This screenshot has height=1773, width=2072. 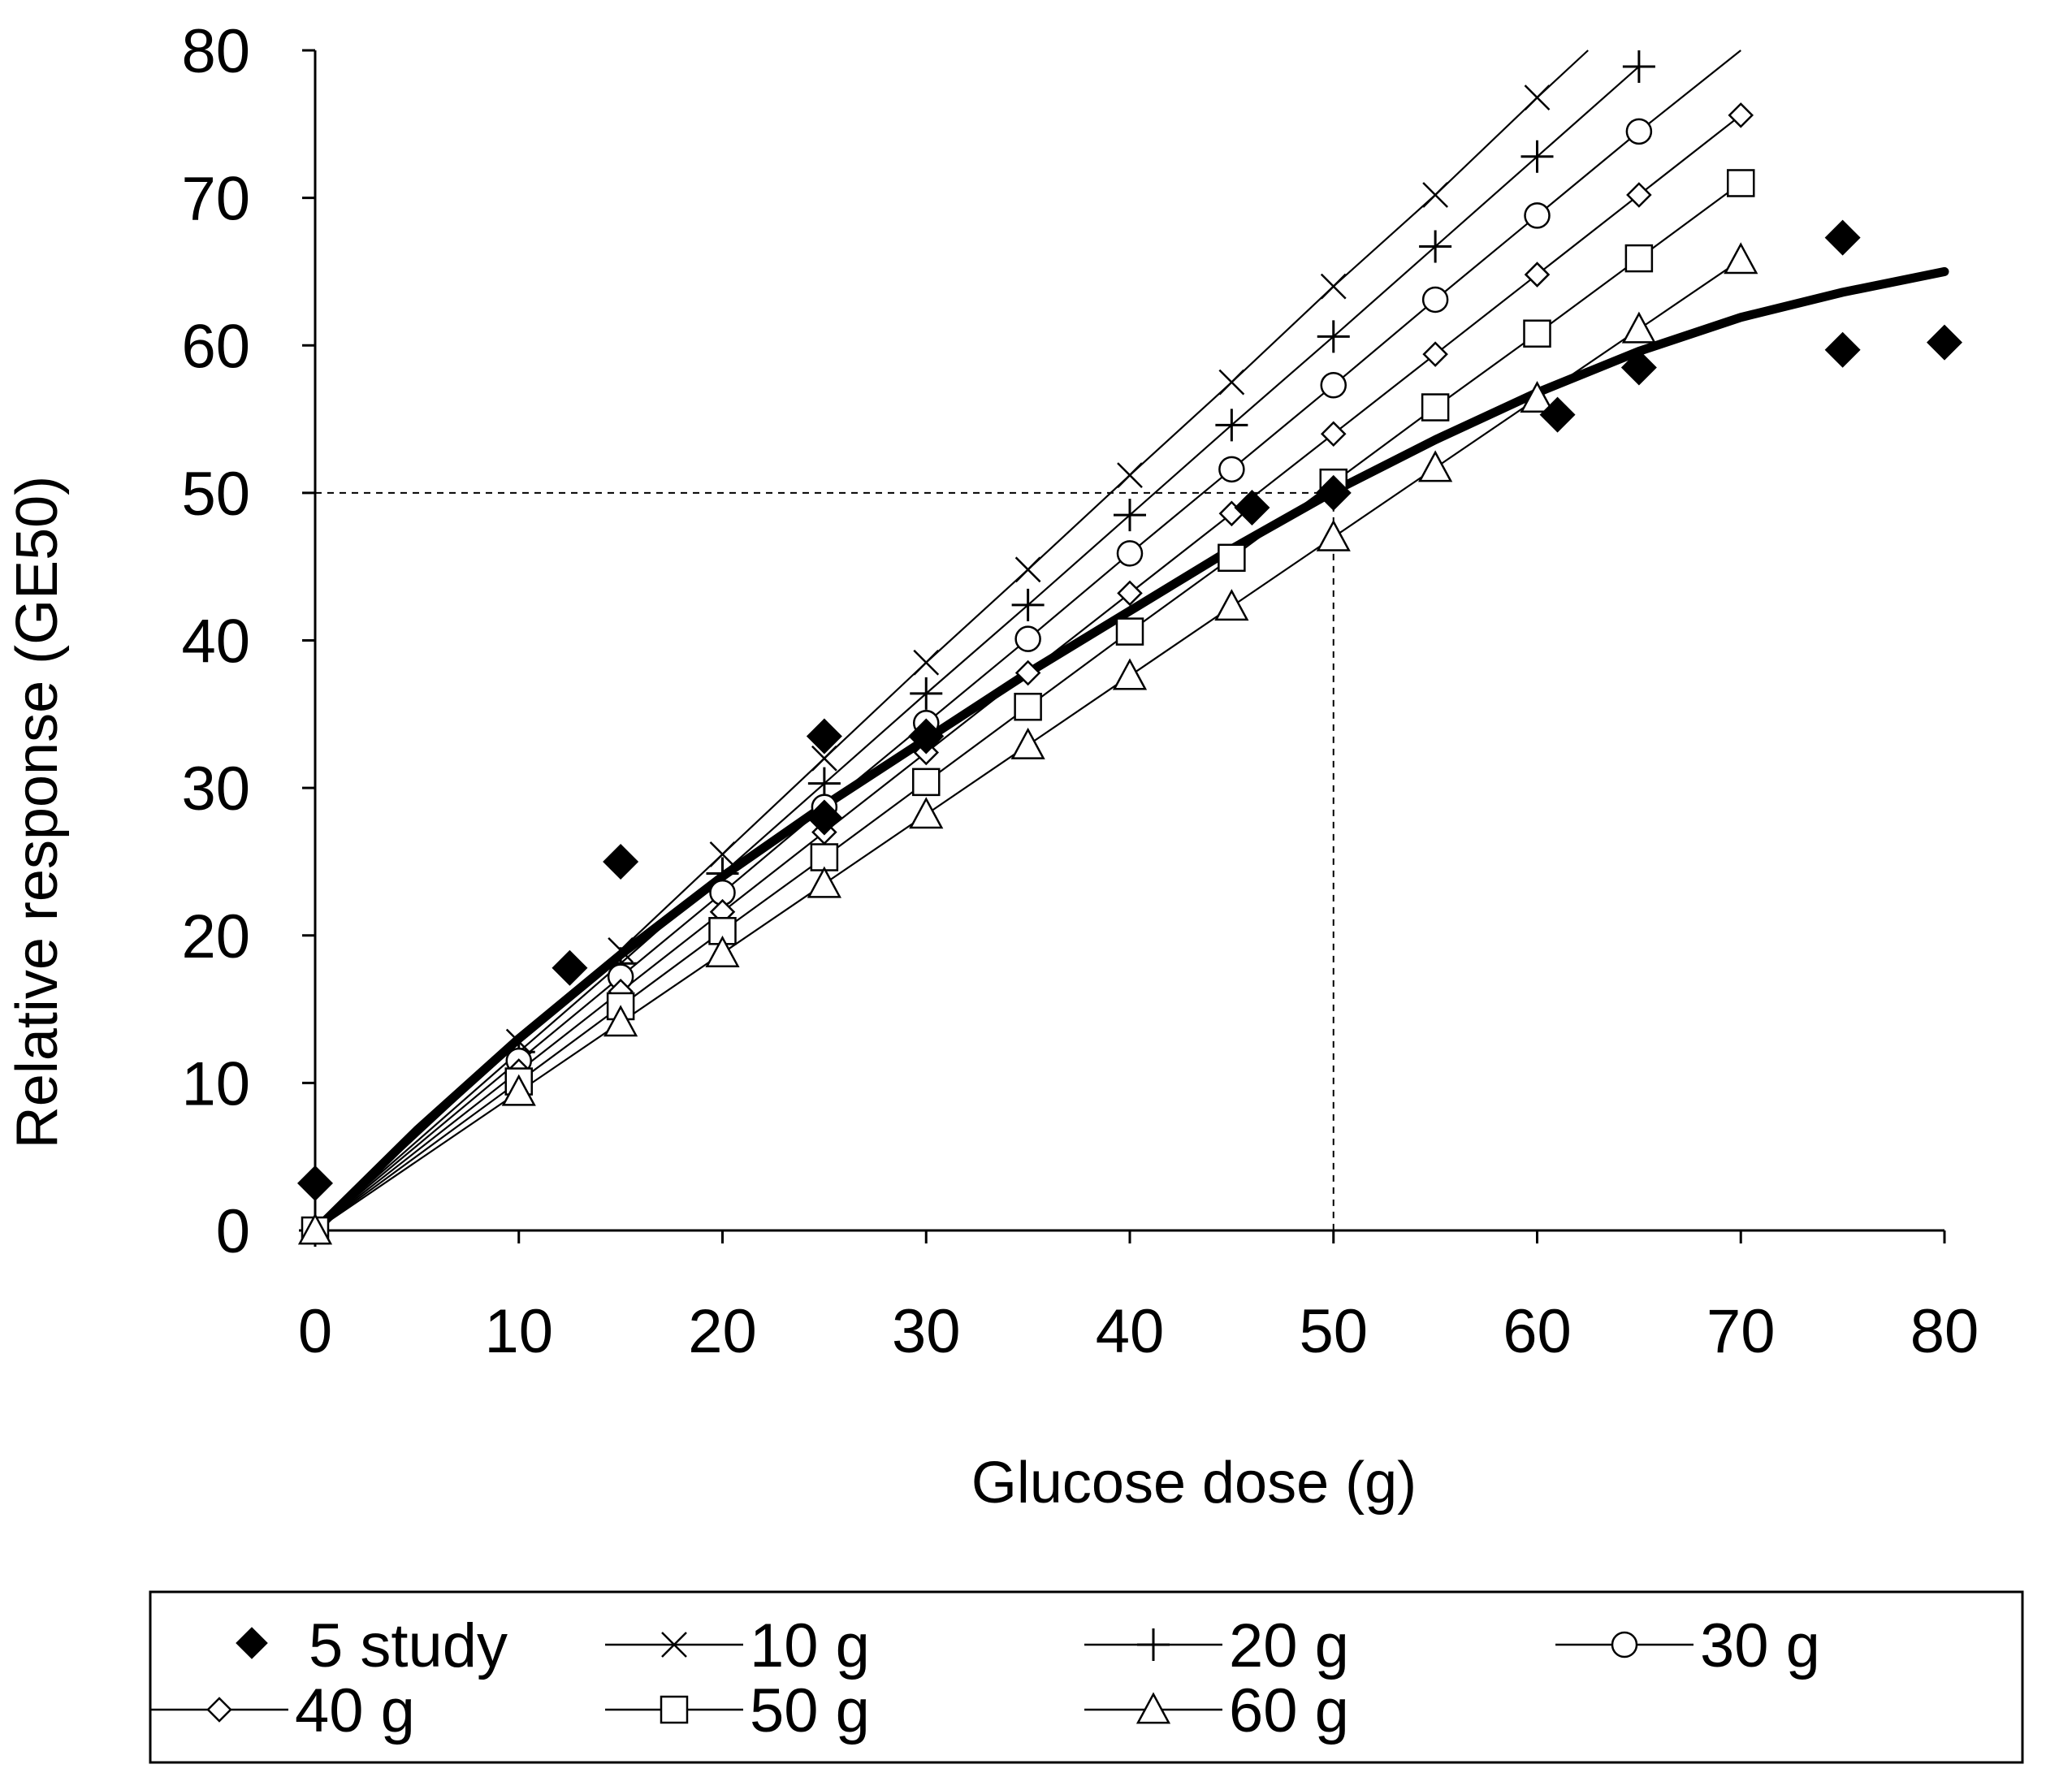 I want to click on legend-item-30-g: 30 g, so click(x=1687, y=1645).